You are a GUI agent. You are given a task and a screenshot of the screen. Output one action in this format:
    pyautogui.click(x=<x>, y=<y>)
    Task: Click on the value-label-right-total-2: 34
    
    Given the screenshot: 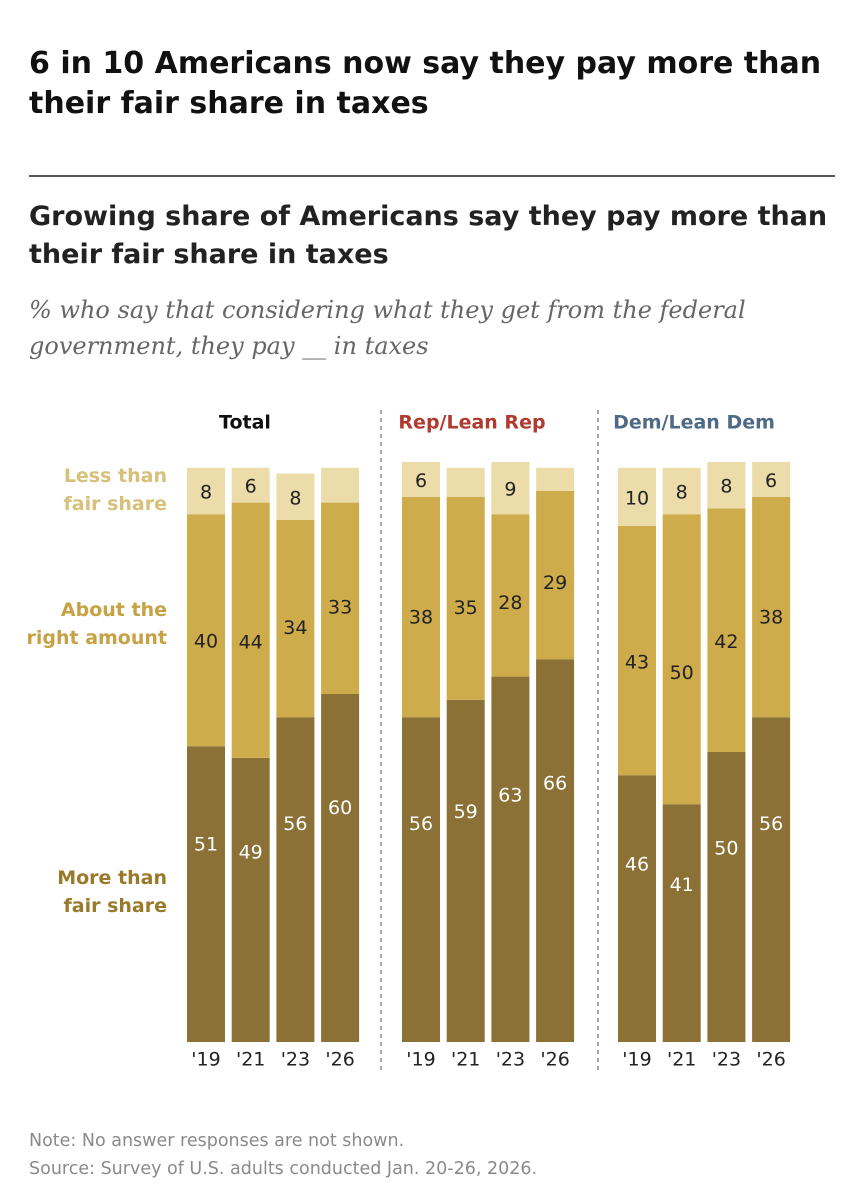 What is the action you would take?
    pyautogui.click(x=295, y=628)
    